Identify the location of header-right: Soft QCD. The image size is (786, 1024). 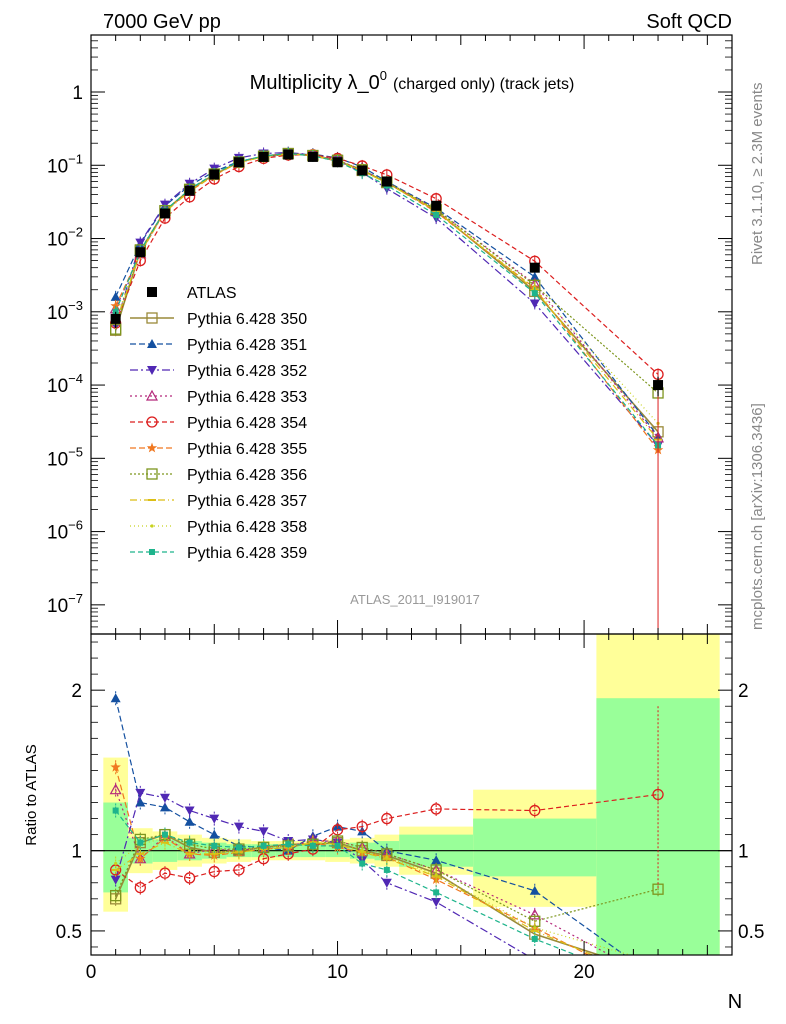
(689, 22).